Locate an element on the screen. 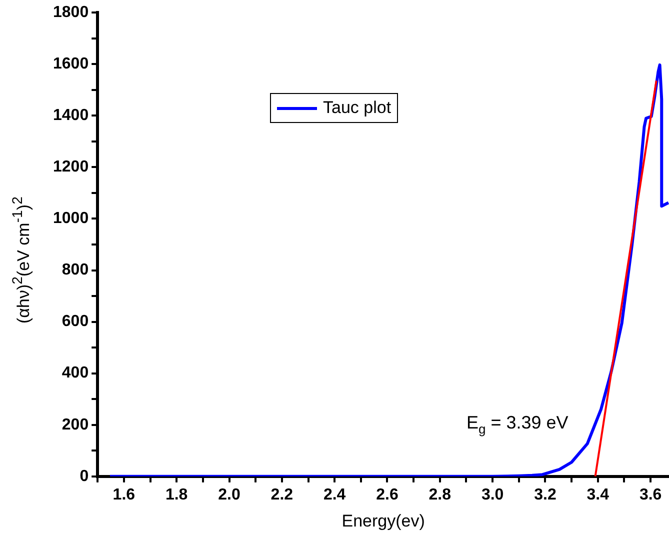 The width and height of the screenshot is (669, 542). y-tick-label: 1400 is located at coordinates (71, 115).